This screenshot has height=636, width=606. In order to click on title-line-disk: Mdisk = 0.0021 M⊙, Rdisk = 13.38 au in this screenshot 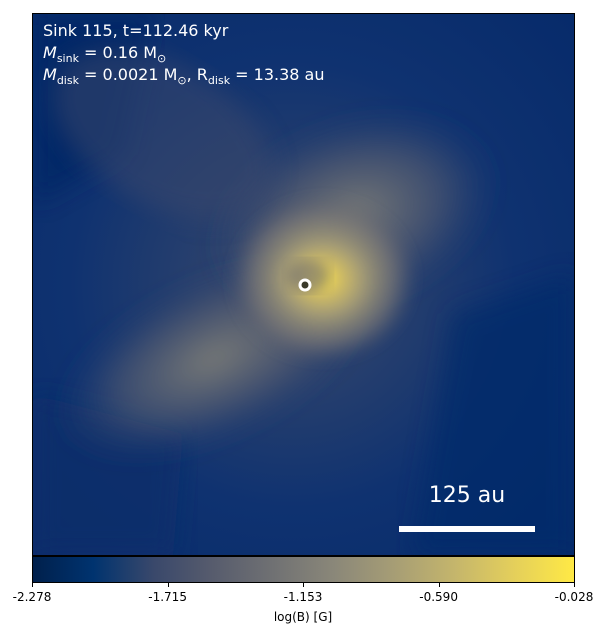, I will do `click(183, 78)`.